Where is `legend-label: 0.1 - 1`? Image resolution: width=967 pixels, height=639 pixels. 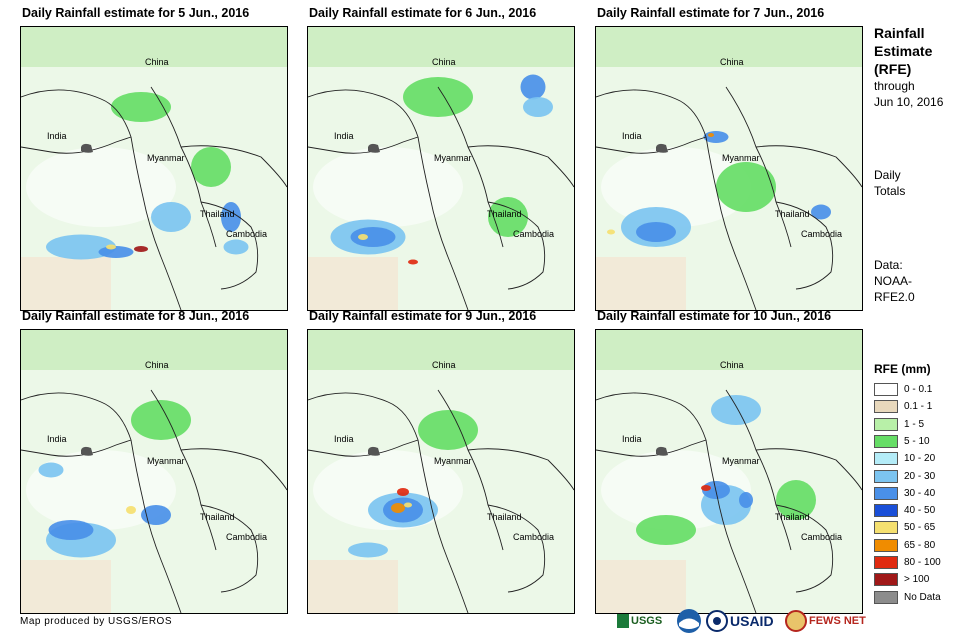 legend-label: 0.1 - 1 is located at coordinates (918, 407).